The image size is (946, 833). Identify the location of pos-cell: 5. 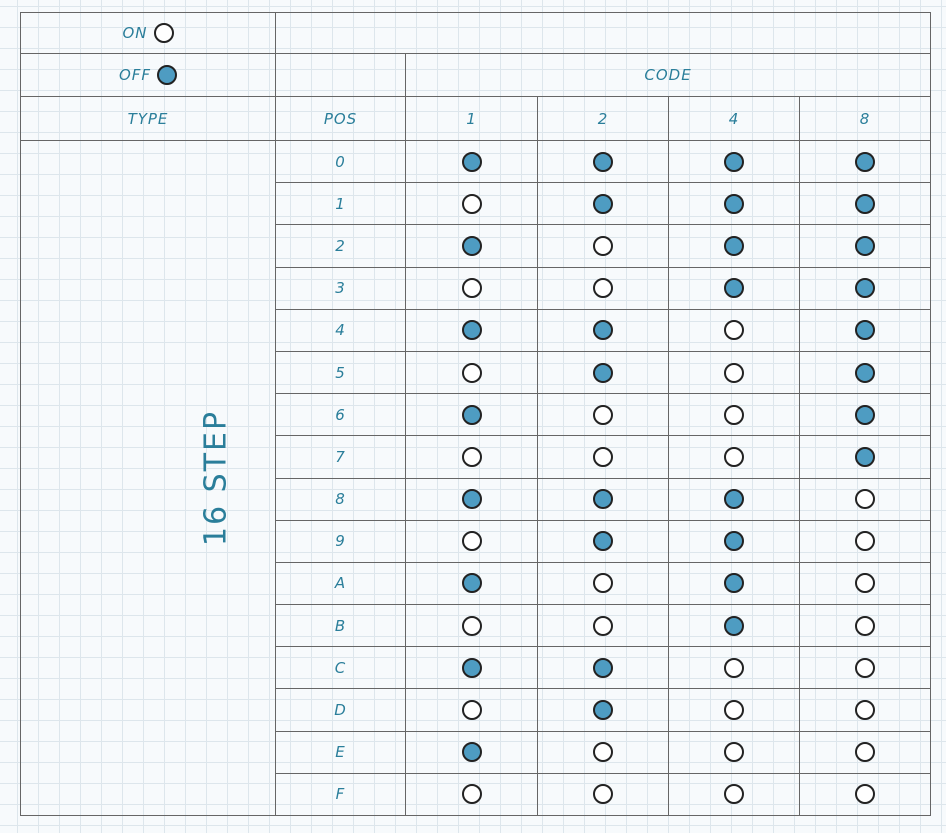
(340, 372).